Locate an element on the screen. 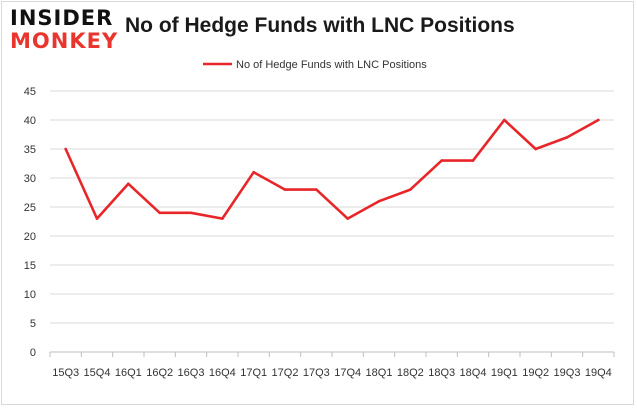 The width and height of the screenshot is (637, 408). data-point-18Q2 is located at coordinates (410, 189).